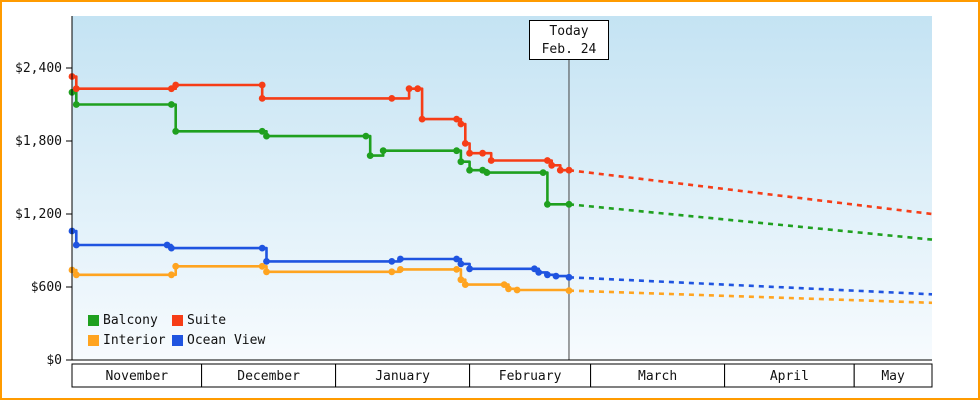 Image resolution: width=980 pixels, height=400 pixels. What do you see at coordinates (569, 49) in the screenshot?
I see `today-date: Feb. 24` at bounding box center [569, 49].